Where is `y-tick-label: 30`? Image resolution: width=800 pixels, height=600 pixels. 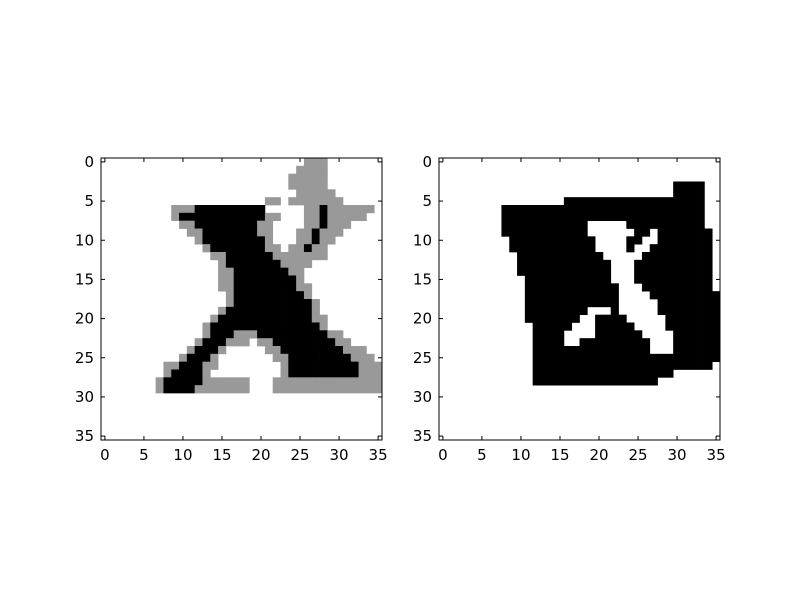
y-tick-label: 30 is located at coordinates (422, 397).